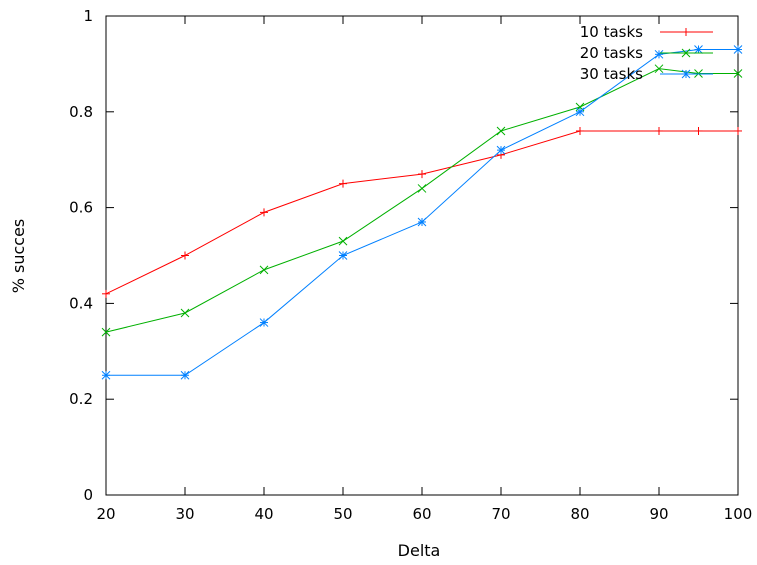 The width and height of the screenshot is (757, 565). I want to click on y-tick-label: 0.6, so click(81, 208).